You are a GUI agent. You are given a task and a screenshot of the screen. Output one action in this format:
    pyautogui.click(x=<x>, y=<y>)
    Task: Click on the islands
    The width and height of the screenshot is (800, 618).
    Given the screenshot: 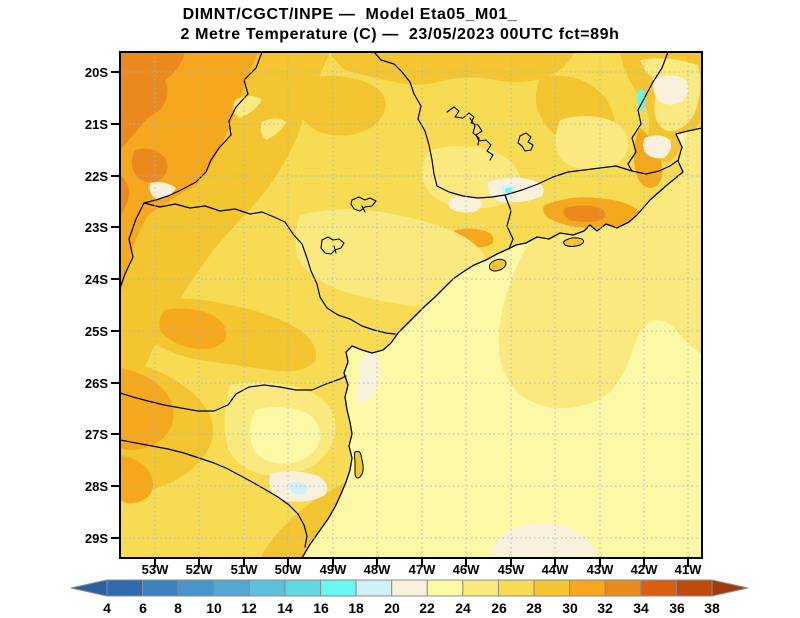 What is the action you would take?
    pyautogui.click(x=469, y=358)
    